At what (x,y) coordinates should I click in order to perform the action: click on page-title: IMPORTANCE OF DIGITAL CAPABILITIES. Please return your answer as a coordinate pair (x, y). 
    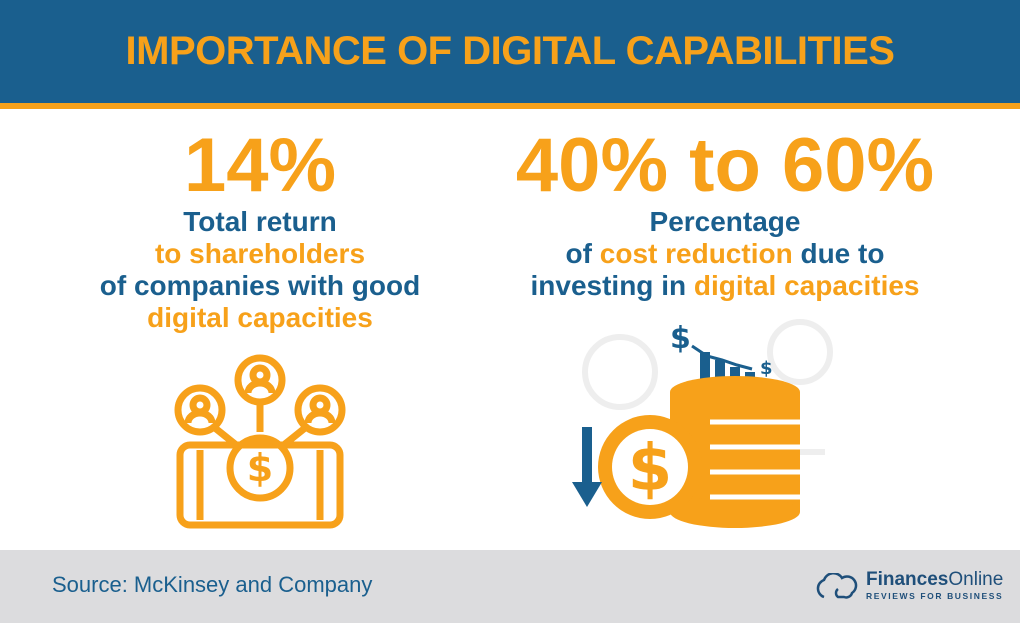
    Looking at the image, I should click on (510, 51).